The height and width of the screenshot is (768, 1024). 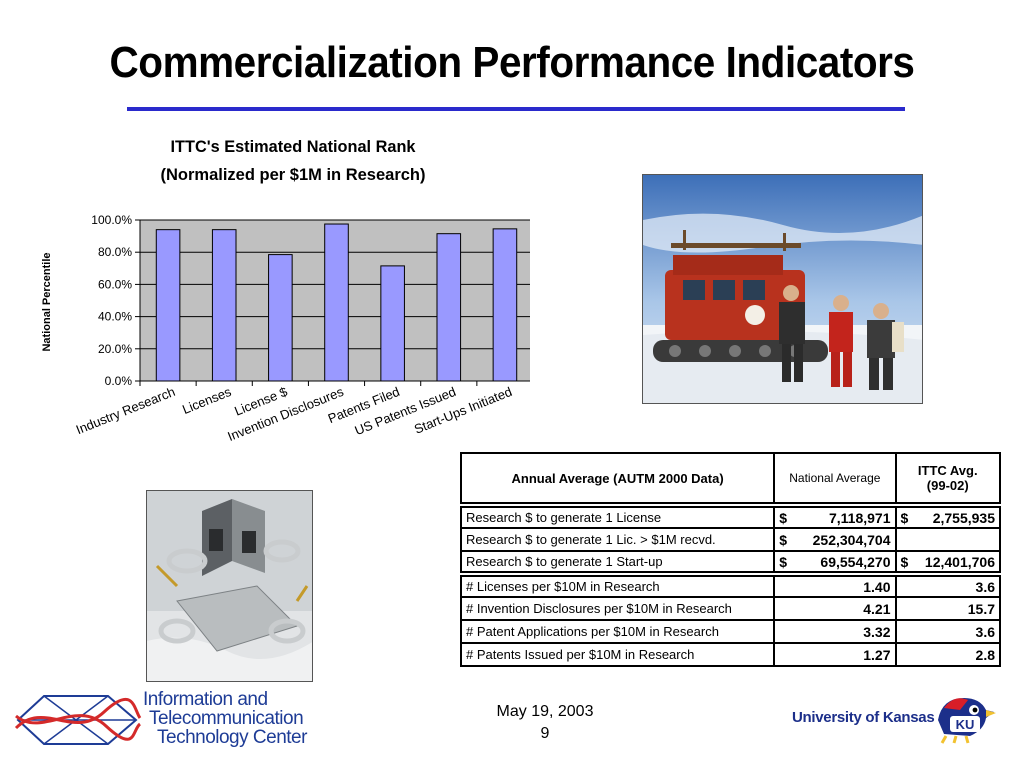 I want to click on chart-x-tick-label: Industry Research, so click(x=125, y=410).